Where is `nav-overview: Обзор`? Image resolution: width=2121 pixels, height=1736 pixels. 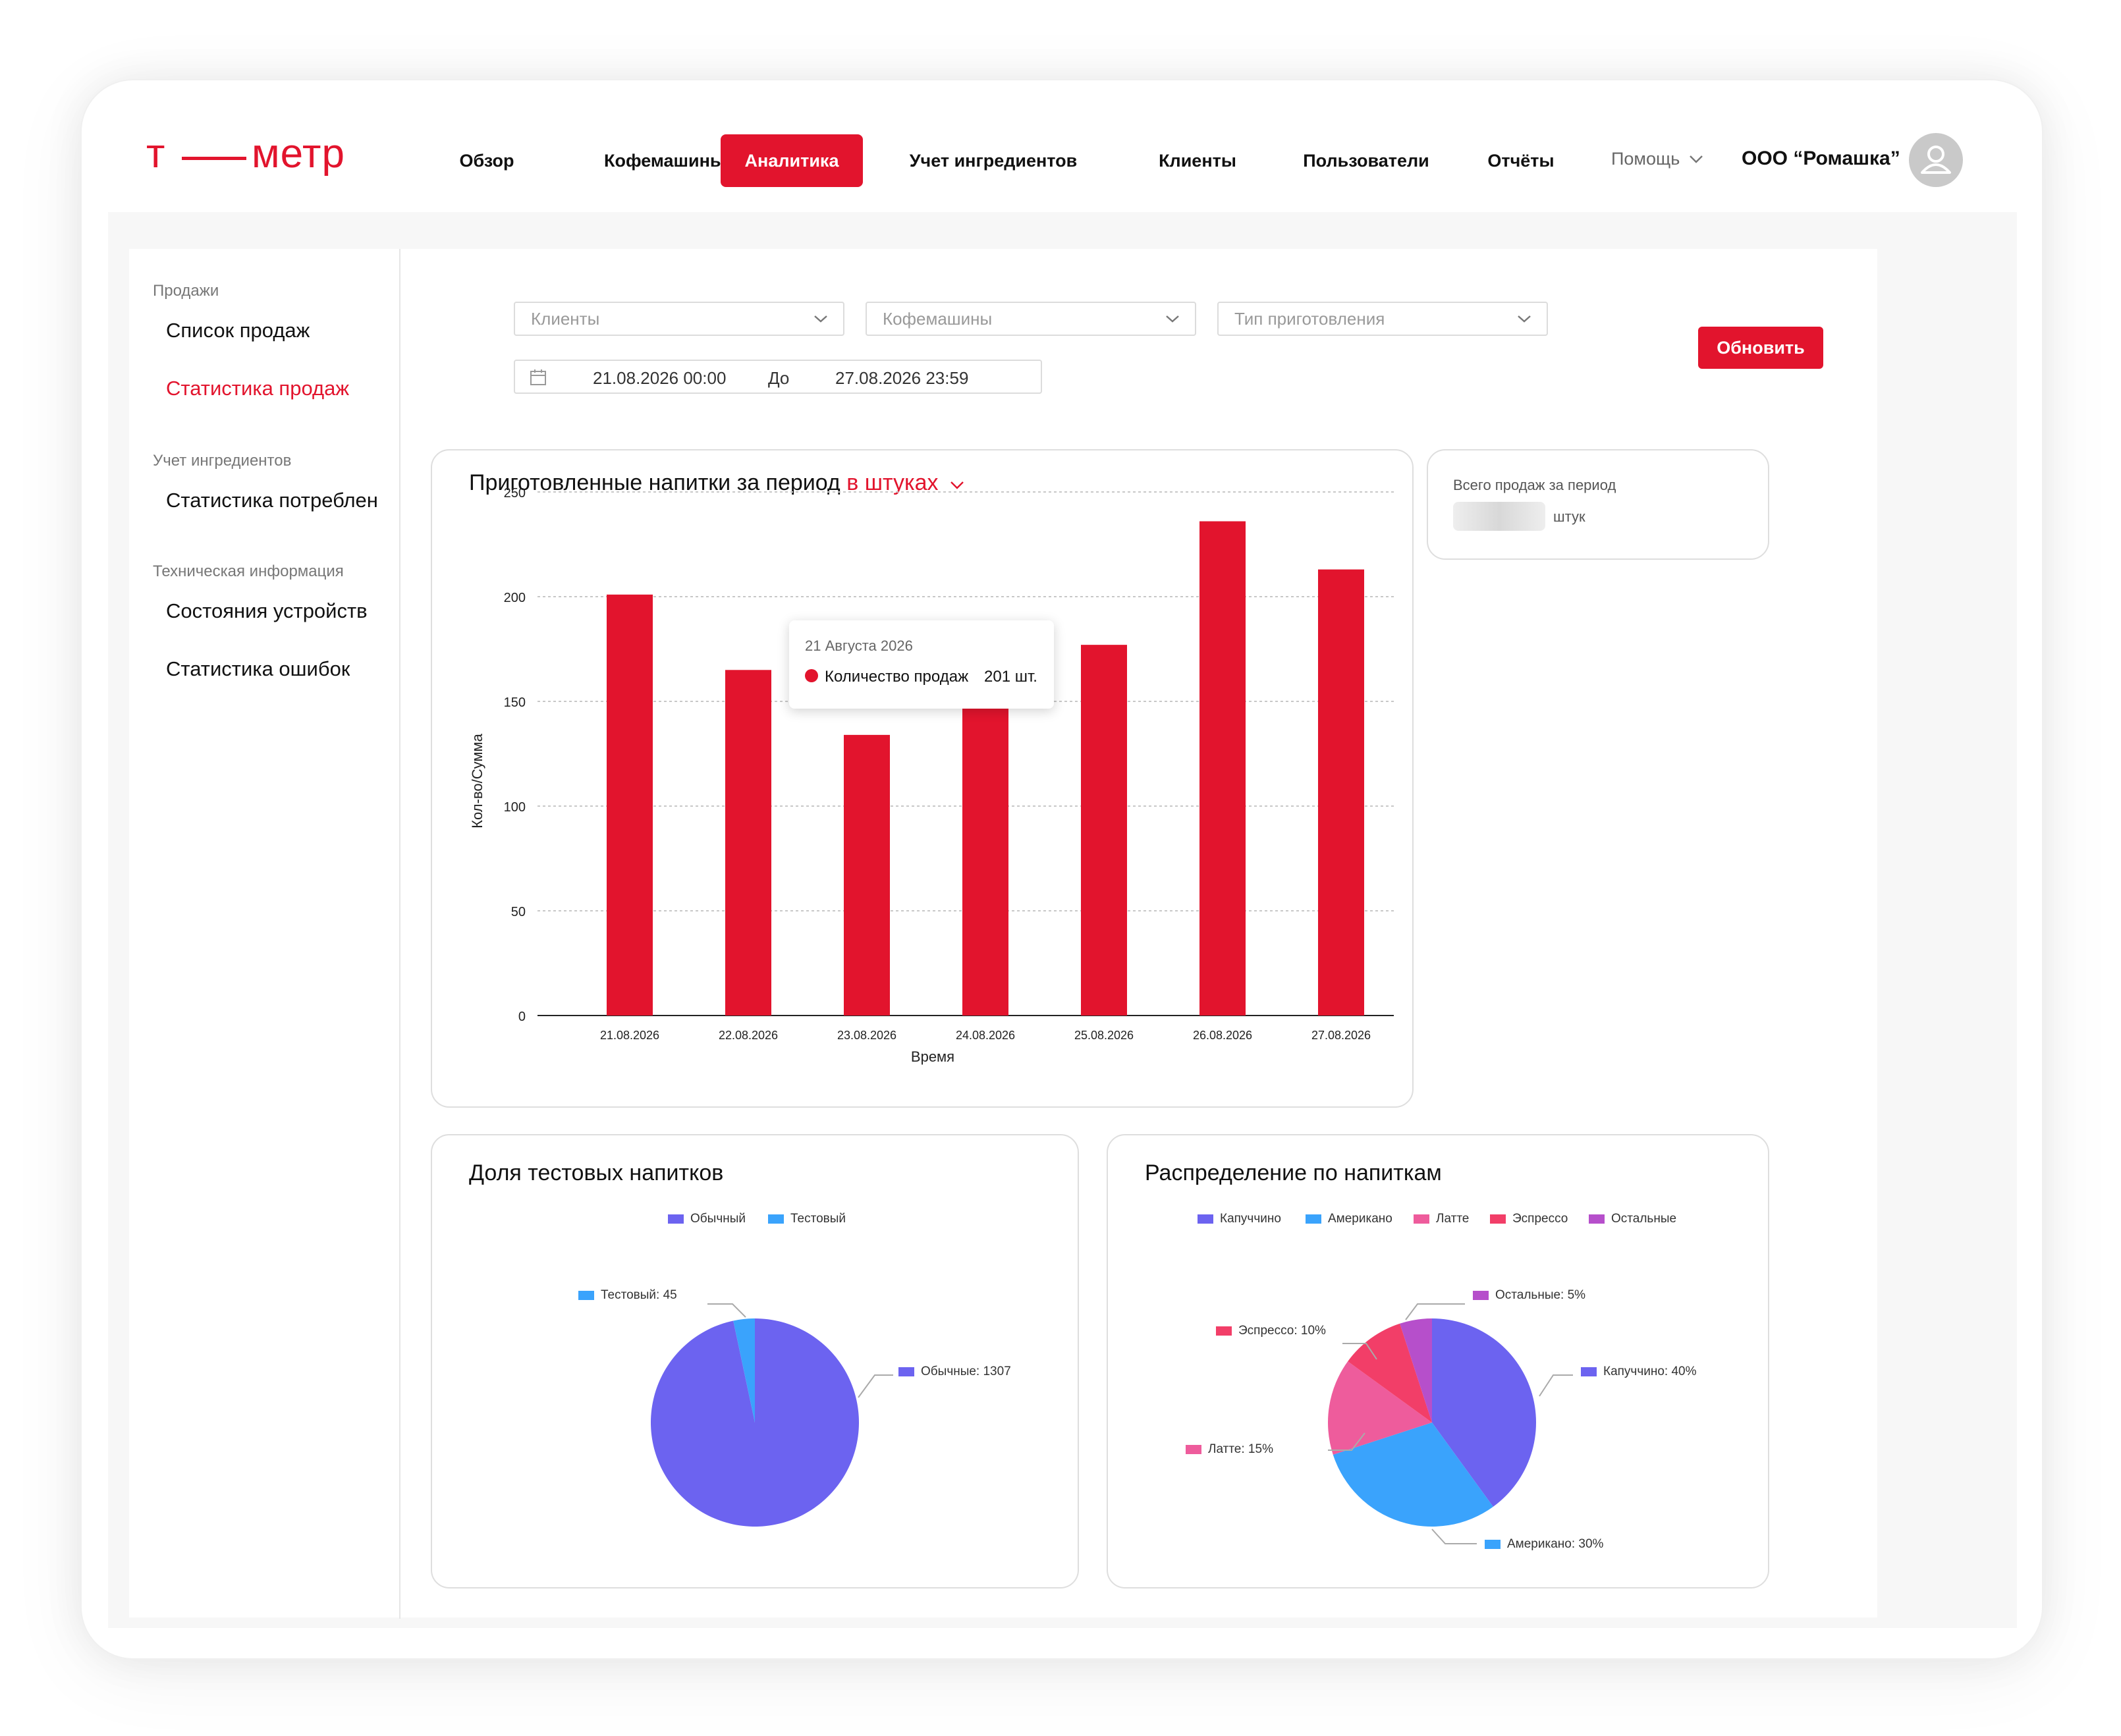 nav-overview: Обзор is located at coordinates (486, 160).